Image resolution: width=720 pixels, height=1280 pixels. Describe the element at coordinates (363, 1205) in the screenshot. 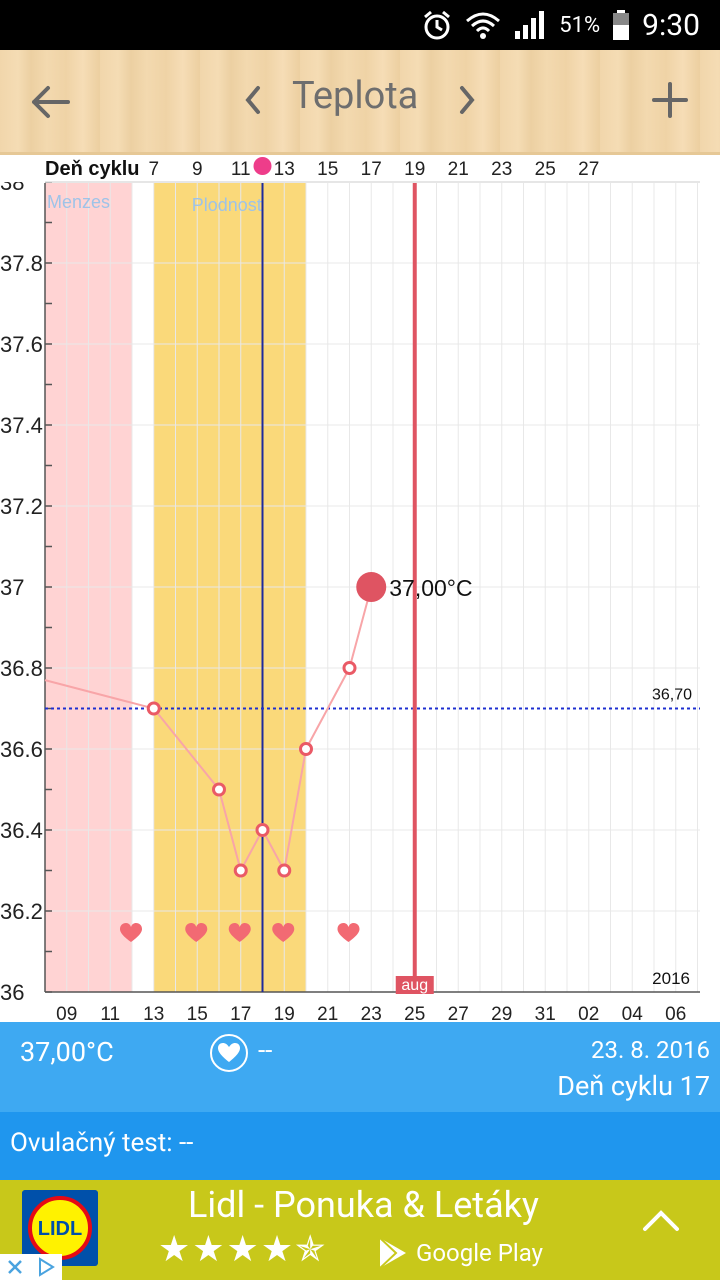

I see `ad-title: Lidl - Ponuka & Letáky` at that location.